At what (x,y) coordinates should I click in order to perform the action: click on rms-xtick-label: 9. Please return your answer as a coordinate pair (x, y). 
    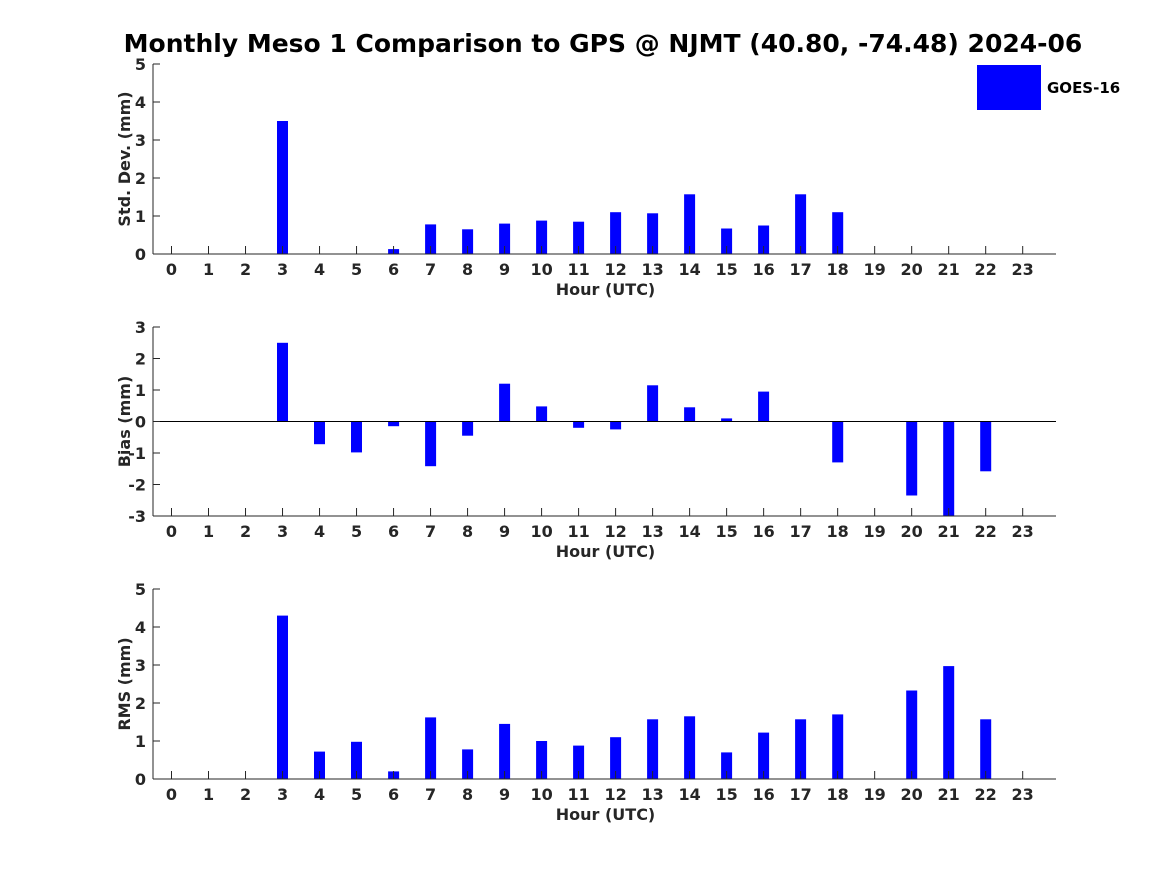
    Looking at the image, I should click on (504, 794).